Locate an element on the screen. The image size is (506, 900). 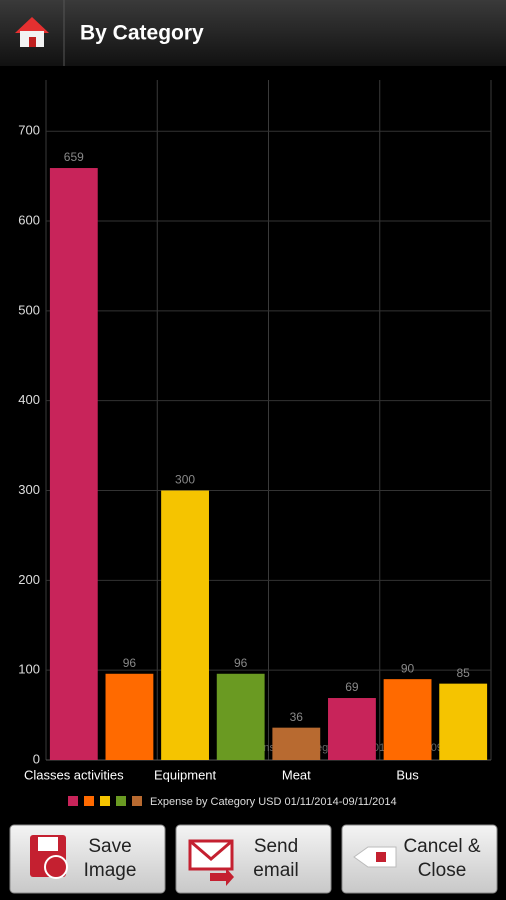
button-label: email is located at coordinates (275, 870).